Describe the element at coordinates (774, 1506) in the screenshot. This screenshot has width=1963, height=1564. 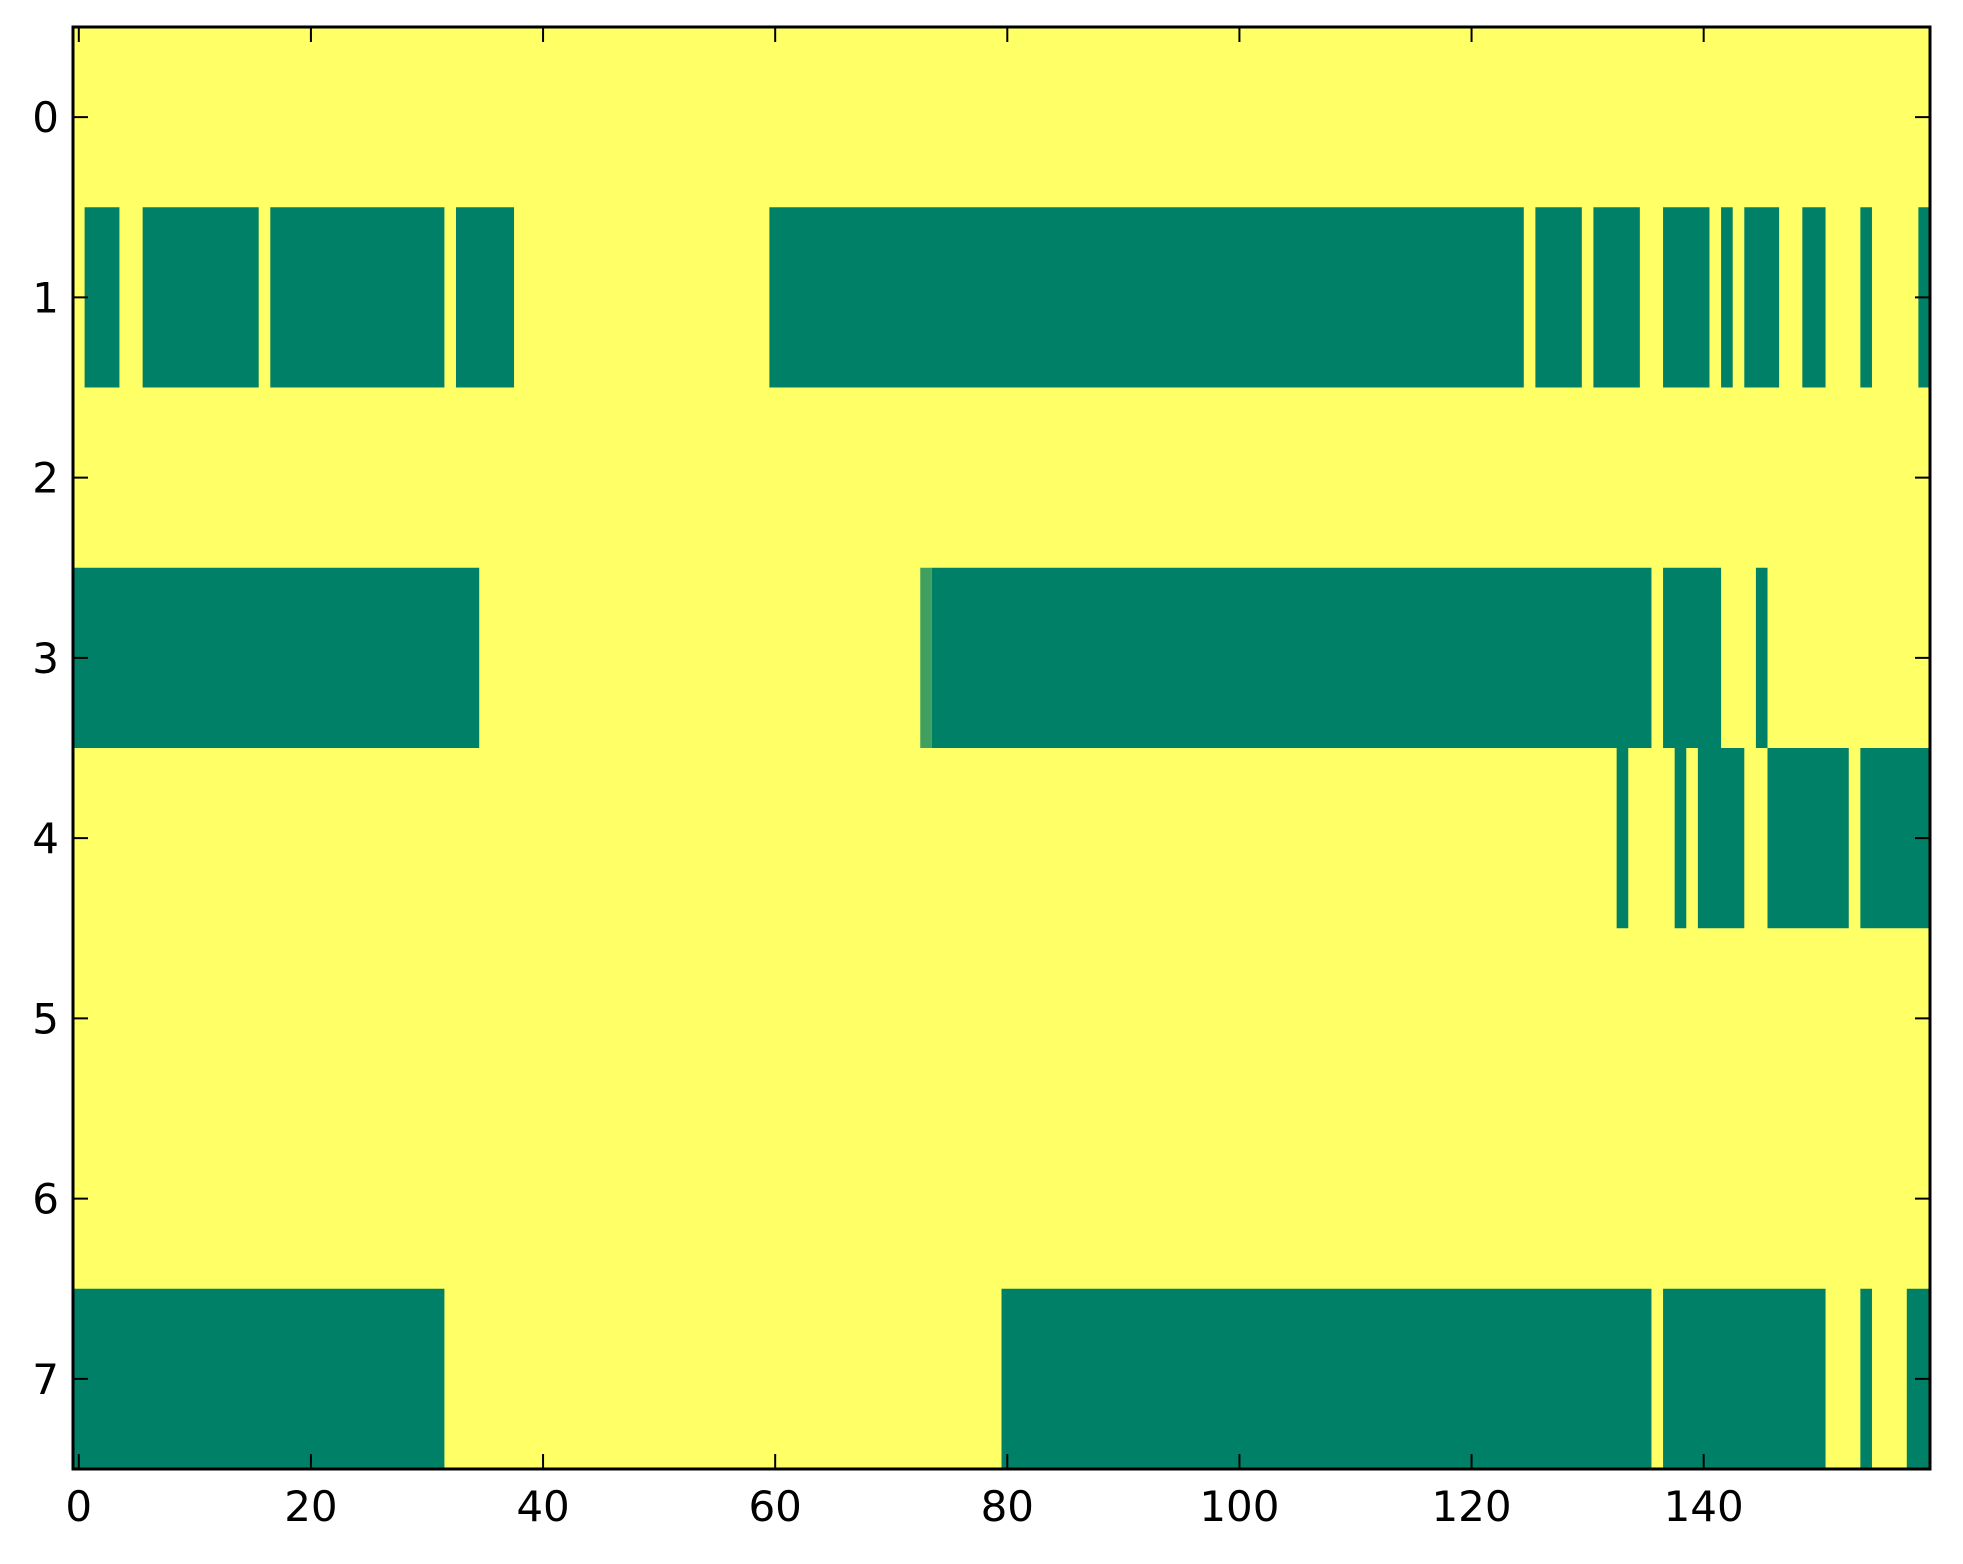
I see `x-tick-label-60: 60` at that location.